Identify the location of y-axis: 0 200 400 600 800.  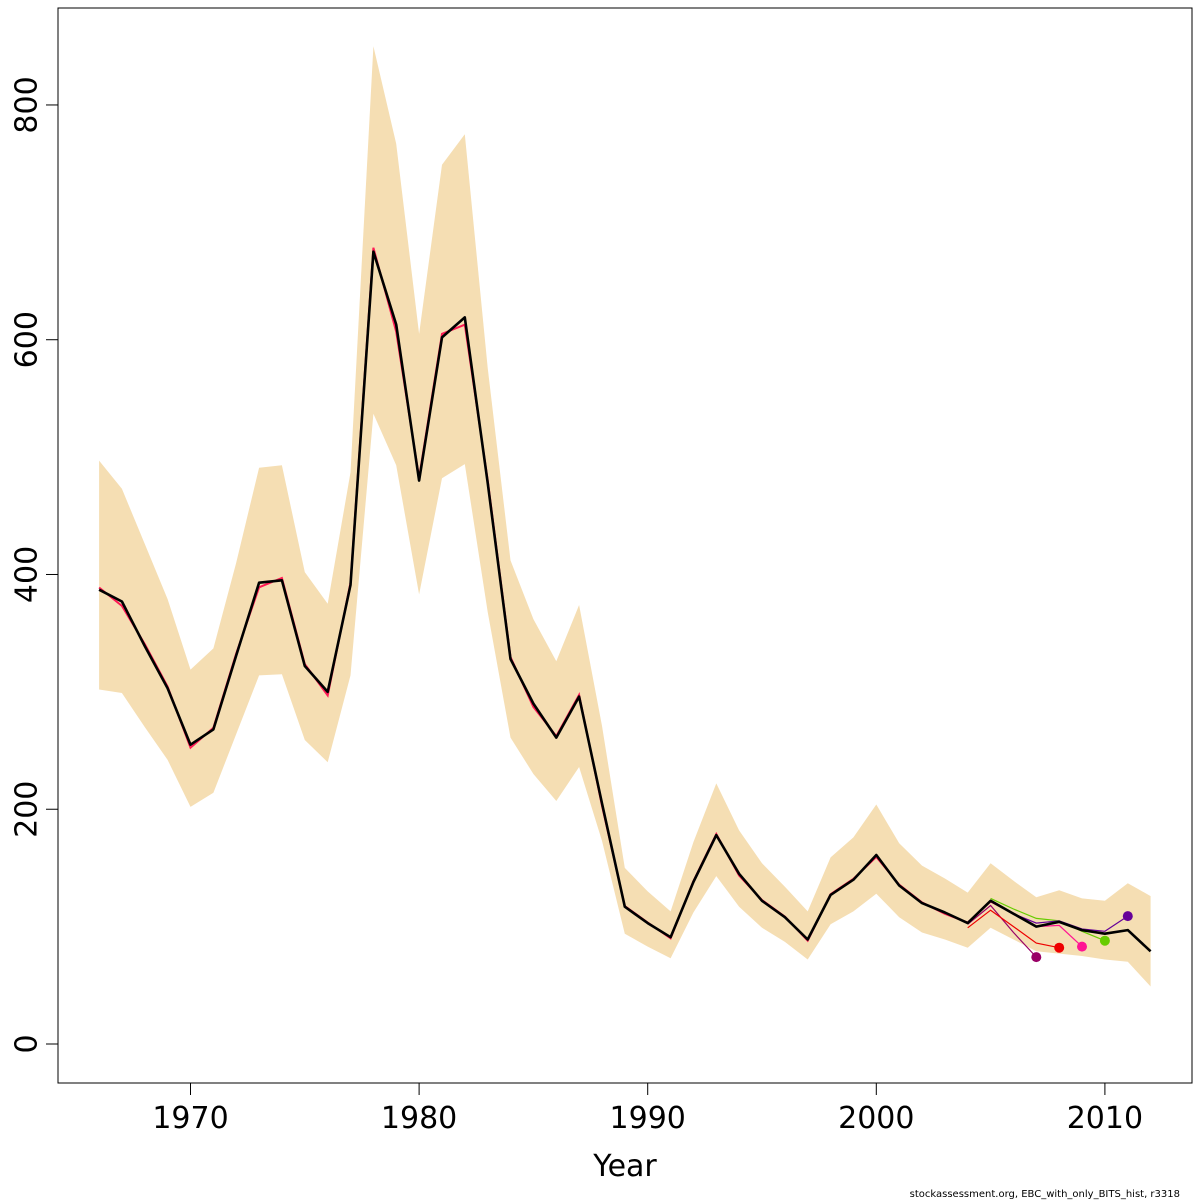
(34, 565).